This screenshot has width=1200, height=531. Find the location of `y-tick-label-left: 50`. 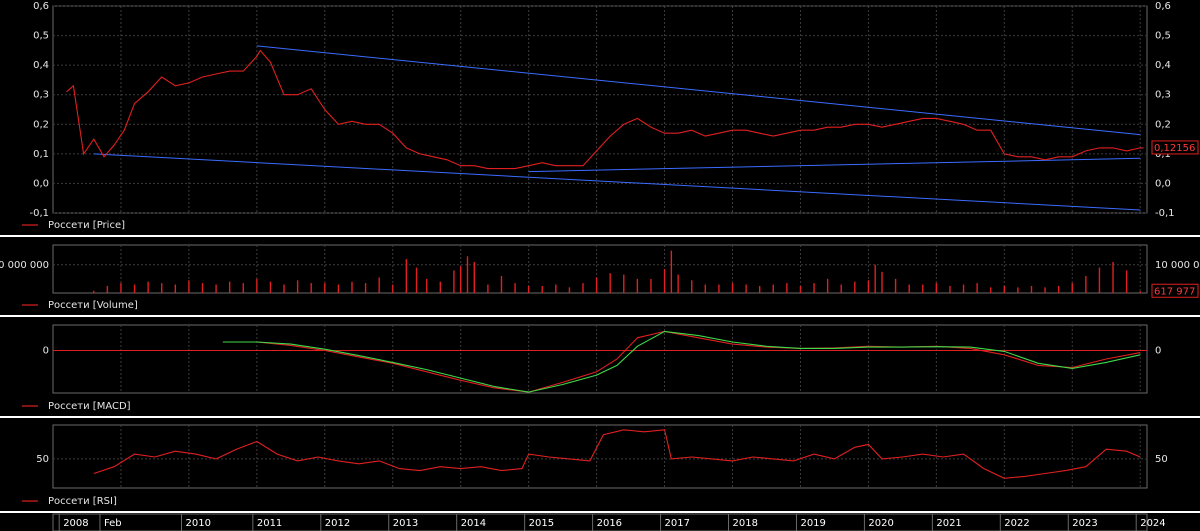

y-tick-label-left: 50 is located at coordinates (42, 459).